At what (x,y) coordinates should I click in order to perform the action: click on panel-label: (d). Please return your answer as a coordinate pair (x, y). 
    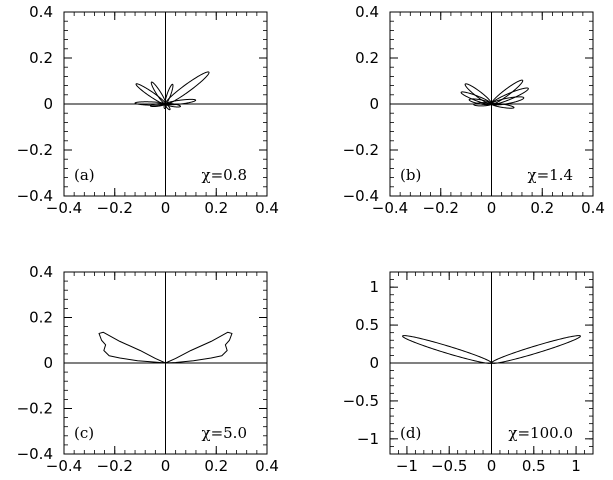
    Looking at the image, I should click on (410, 433).